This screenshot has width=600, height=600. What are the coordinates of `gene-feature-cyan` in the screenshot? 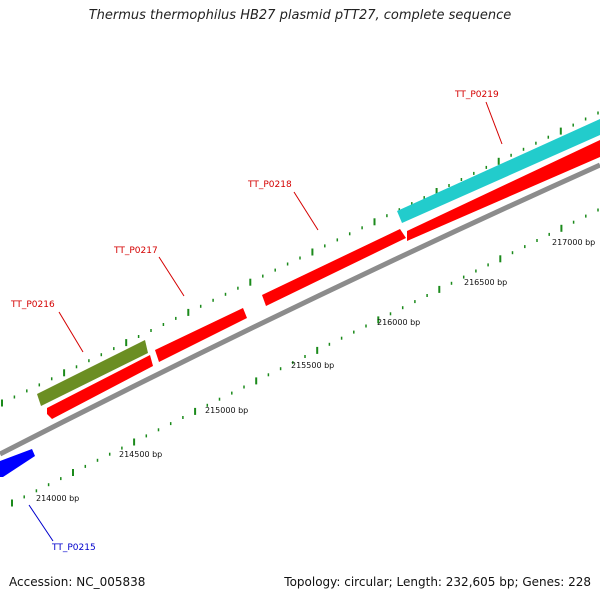 It's located at (498, 171).